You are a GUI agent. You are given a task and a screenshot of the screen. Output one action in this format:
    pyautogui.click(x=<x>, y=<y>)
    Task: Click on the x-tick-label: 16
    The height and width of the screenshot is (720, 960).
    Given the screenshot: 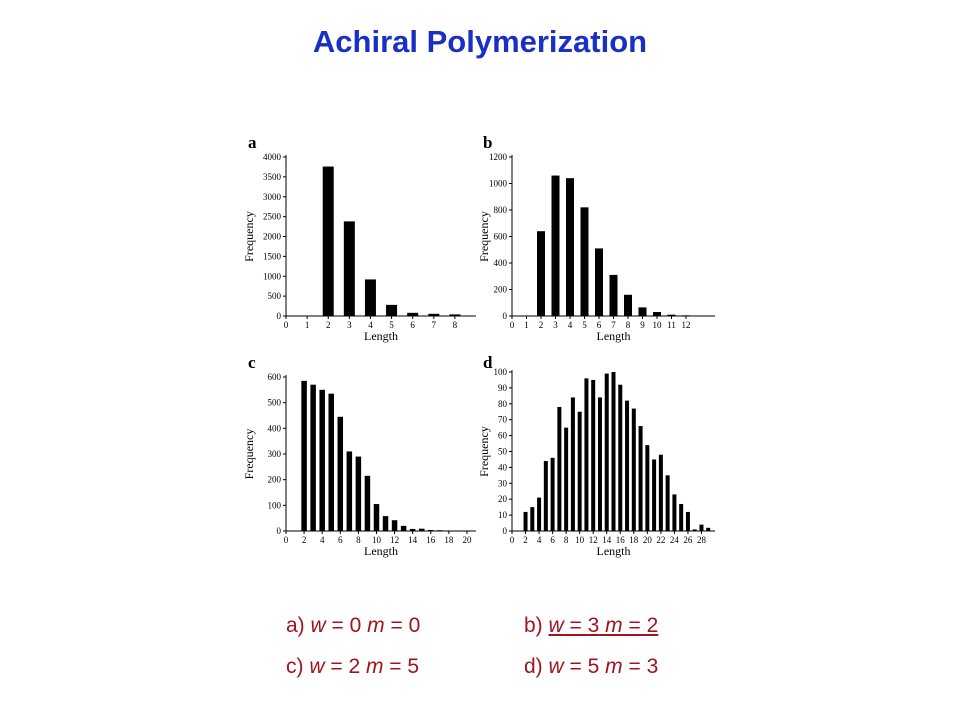 What is the action you would take?
    pyautogui.click(x=431, y=540)
    